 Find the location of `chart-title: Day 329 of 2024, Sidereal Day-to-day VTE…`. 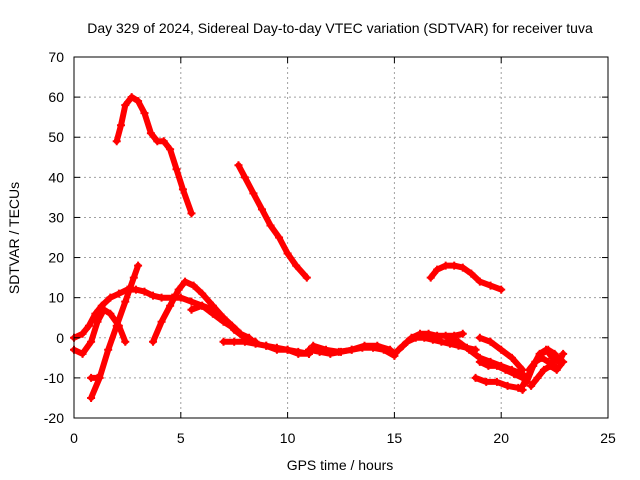

chart-title: Day 329 of 2024, Sidereal Day-to-day VTE… is located at coordinates (340, 28).